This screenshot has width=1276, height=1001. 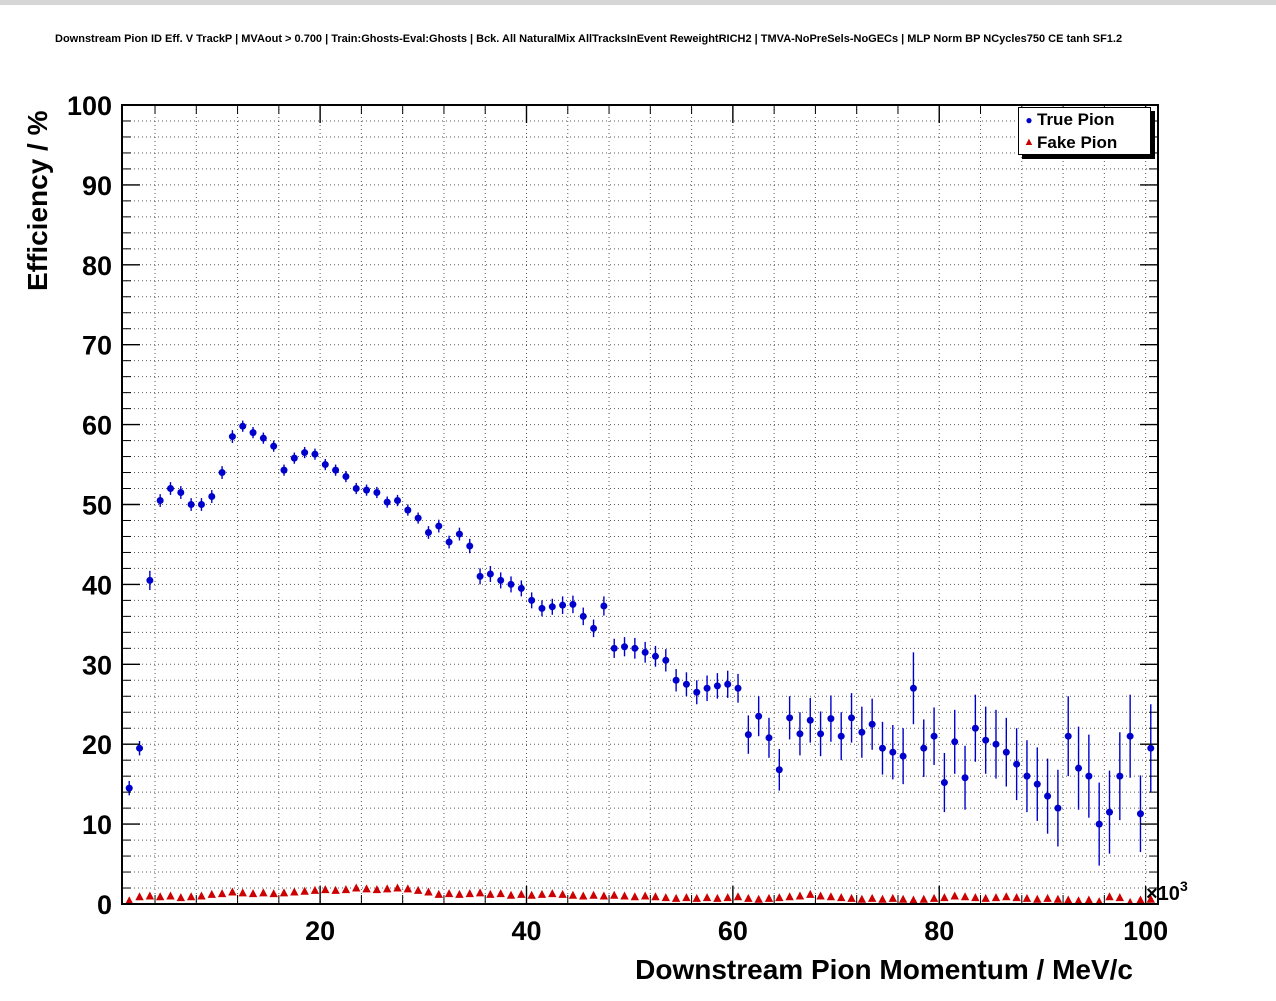 What do you see at coordinates (939, 931) in the screenshot?
I see `x-tick-label: 80` at bounding box center [939, 931].